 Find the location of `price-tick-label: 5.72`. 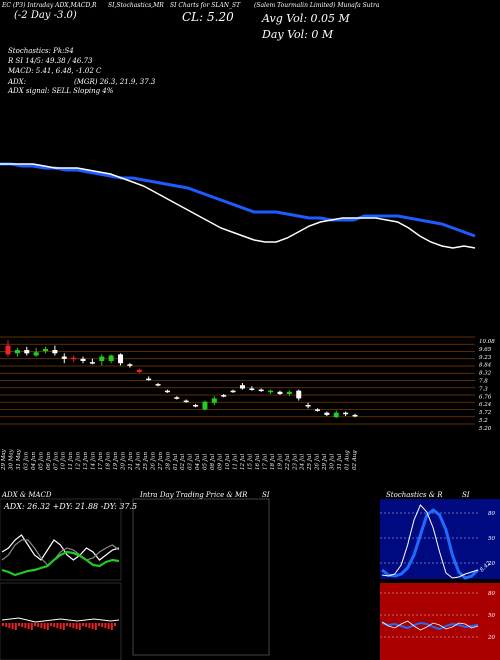

price-tick-label: 5.72 is located at coordinates (485, 413).